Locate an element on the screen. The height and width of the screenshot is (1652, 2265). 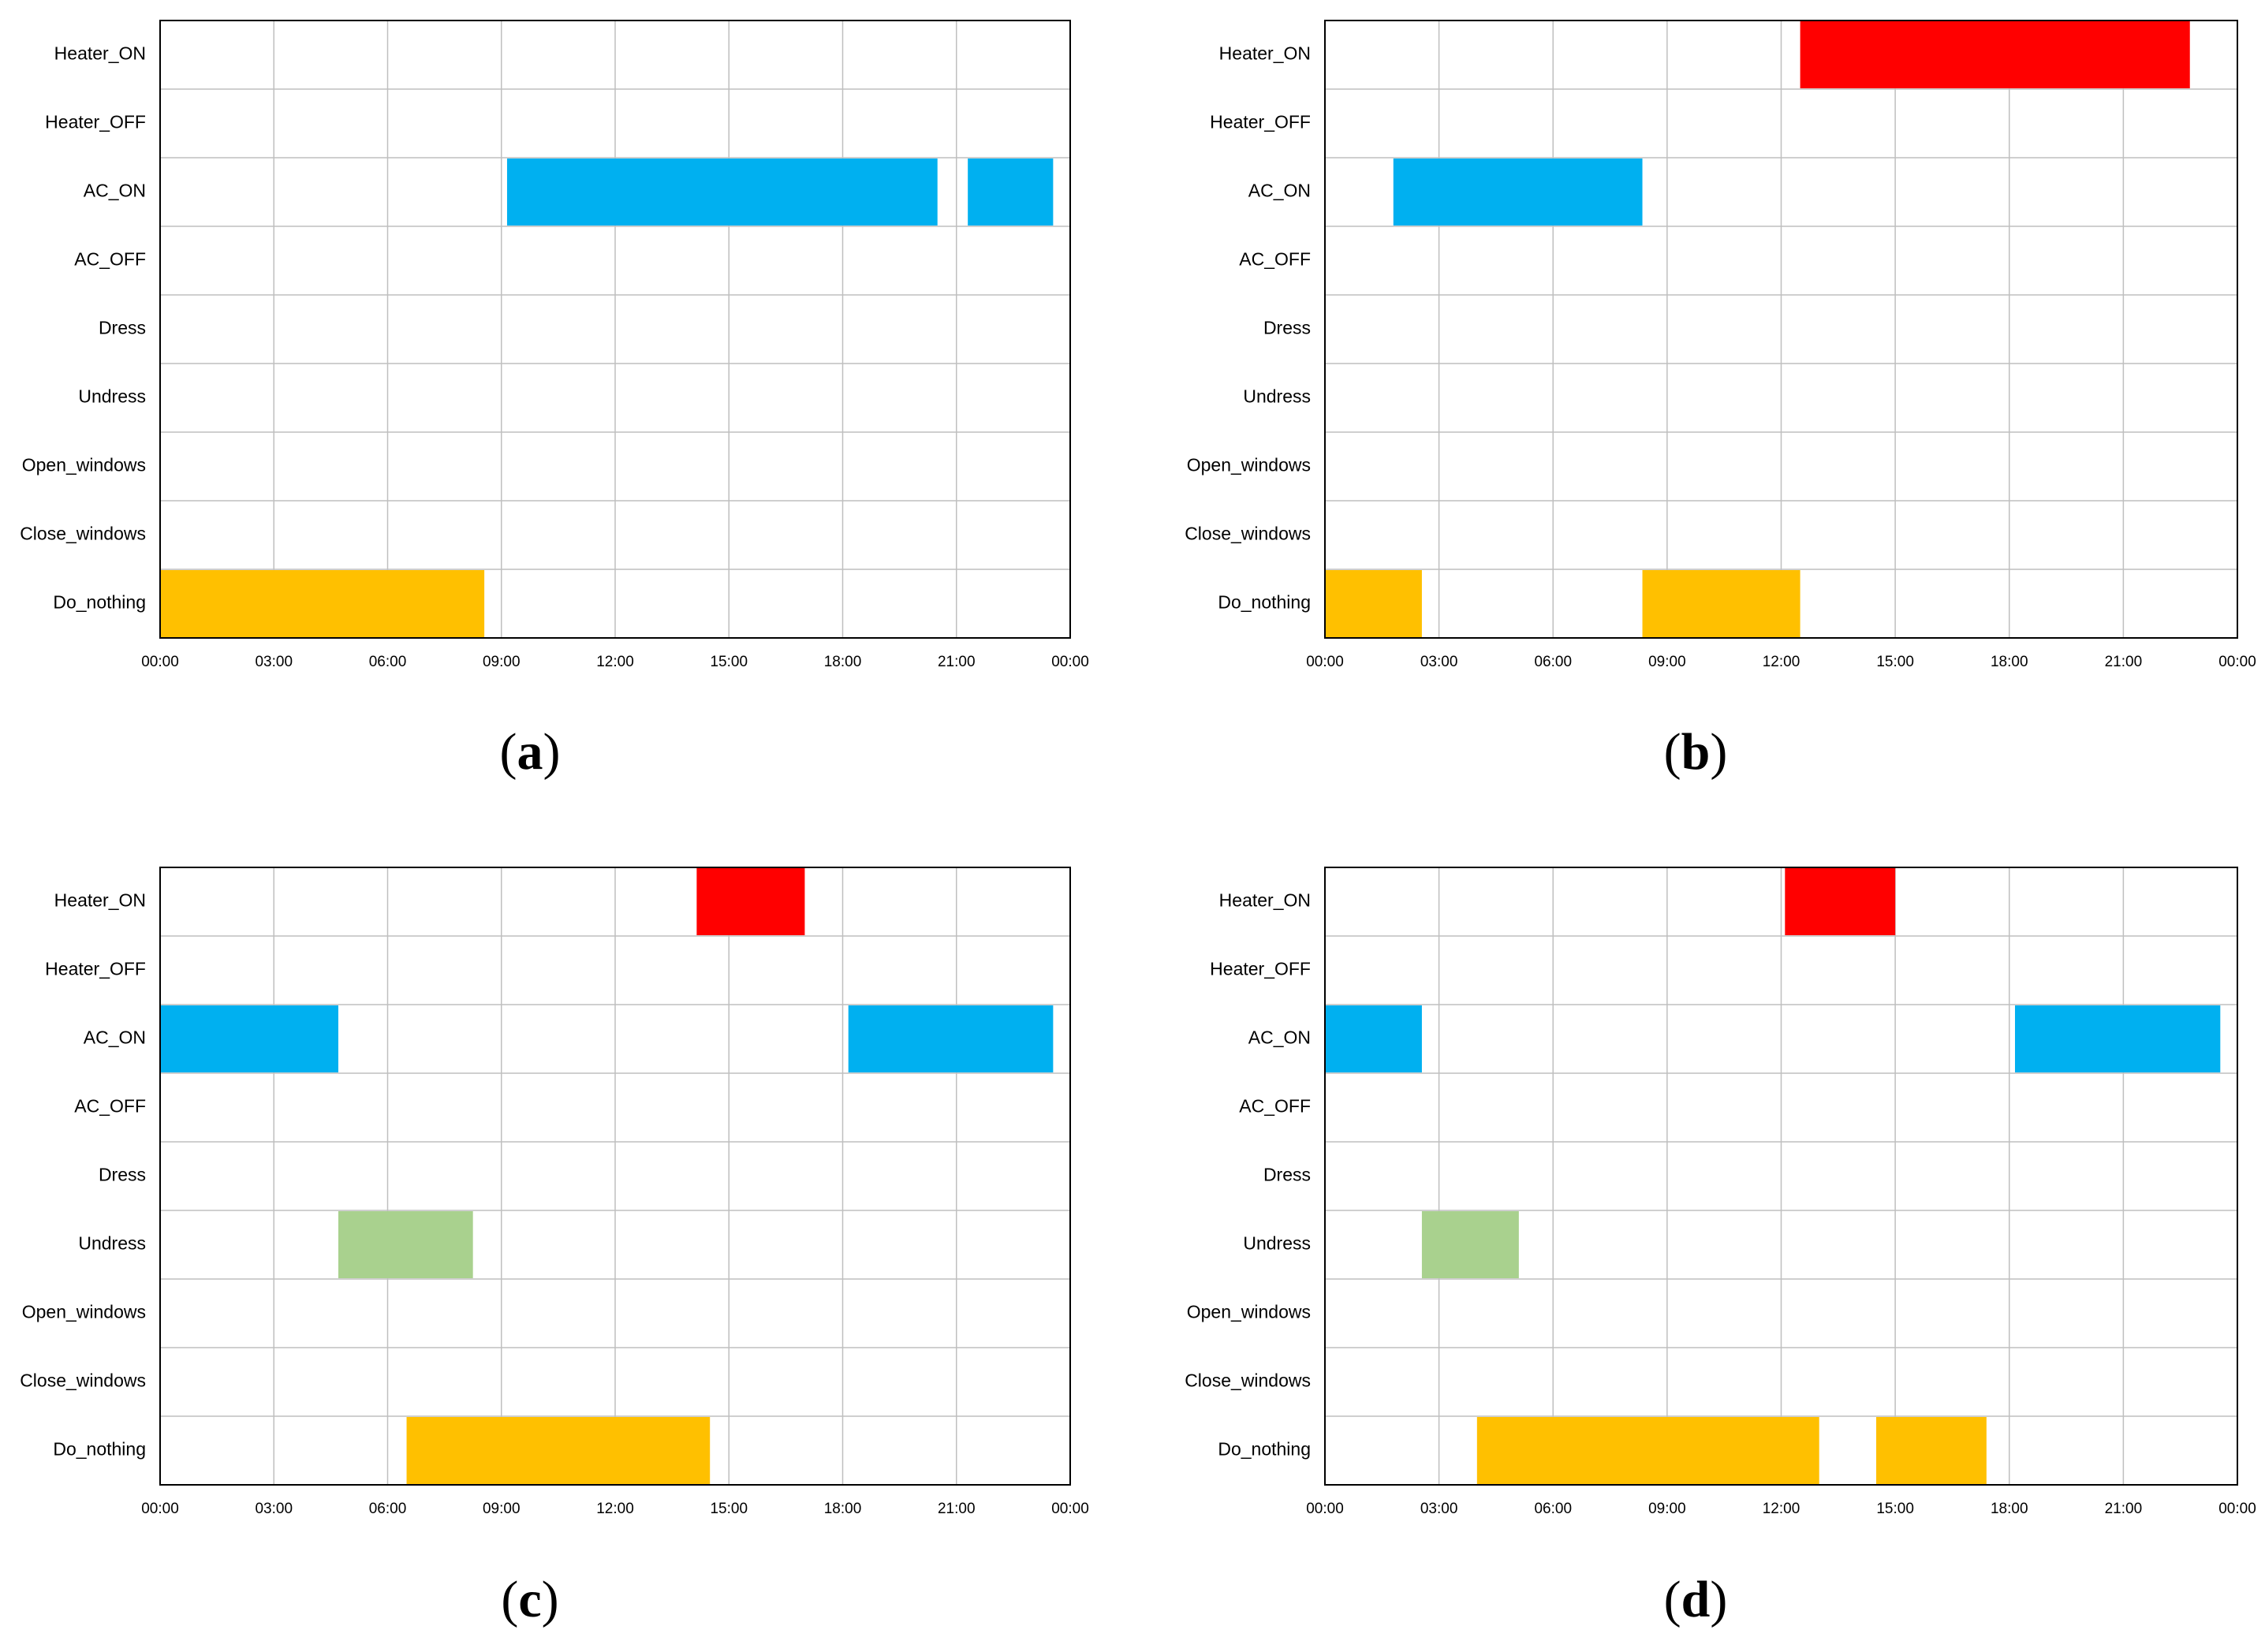
panel-caption: (a) is located at coordinates (530, 752).